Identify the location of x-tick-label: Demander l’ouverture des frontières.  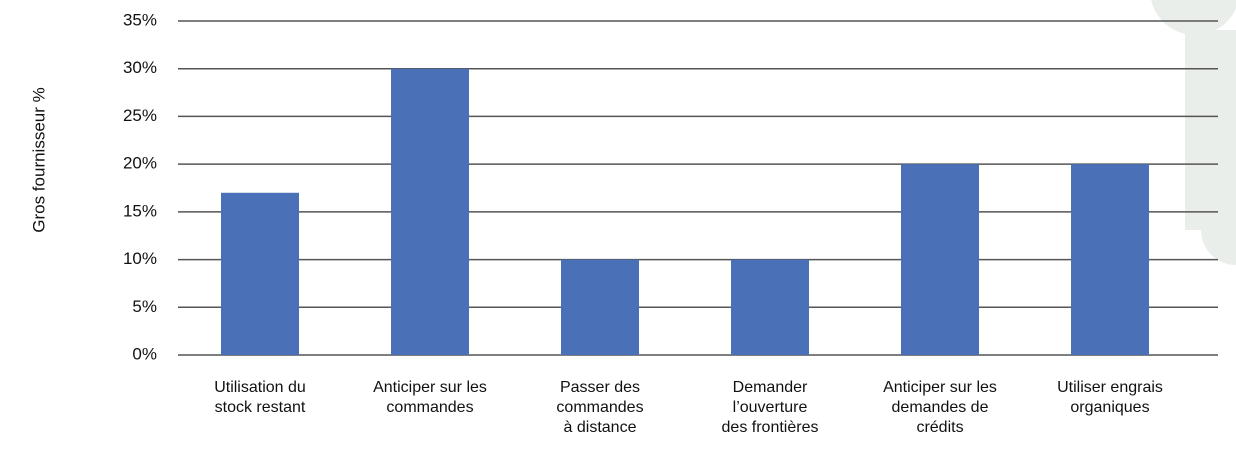
(770, 407).